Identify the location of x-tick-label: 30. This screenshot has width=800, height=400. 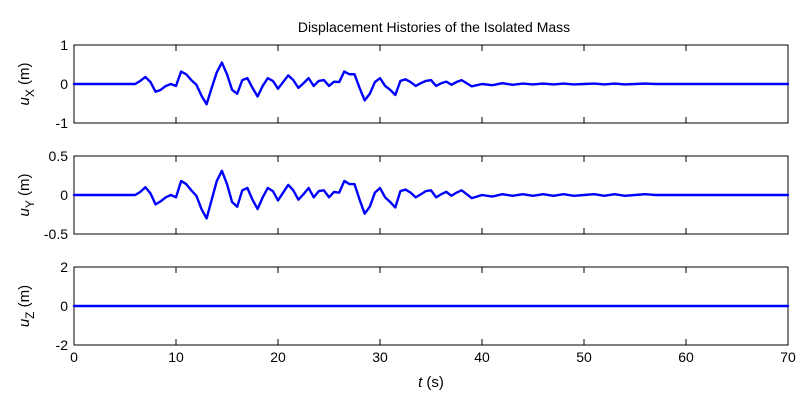
(380, 357).